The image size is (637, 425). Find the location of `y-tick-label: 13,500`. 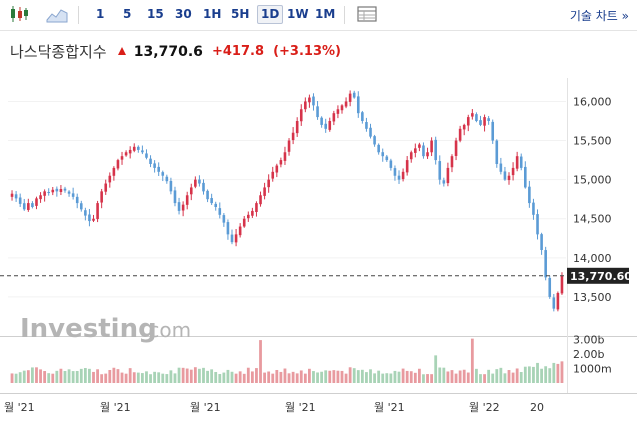

y-tick-label: 13,500 is located at coordinates (592, 297).